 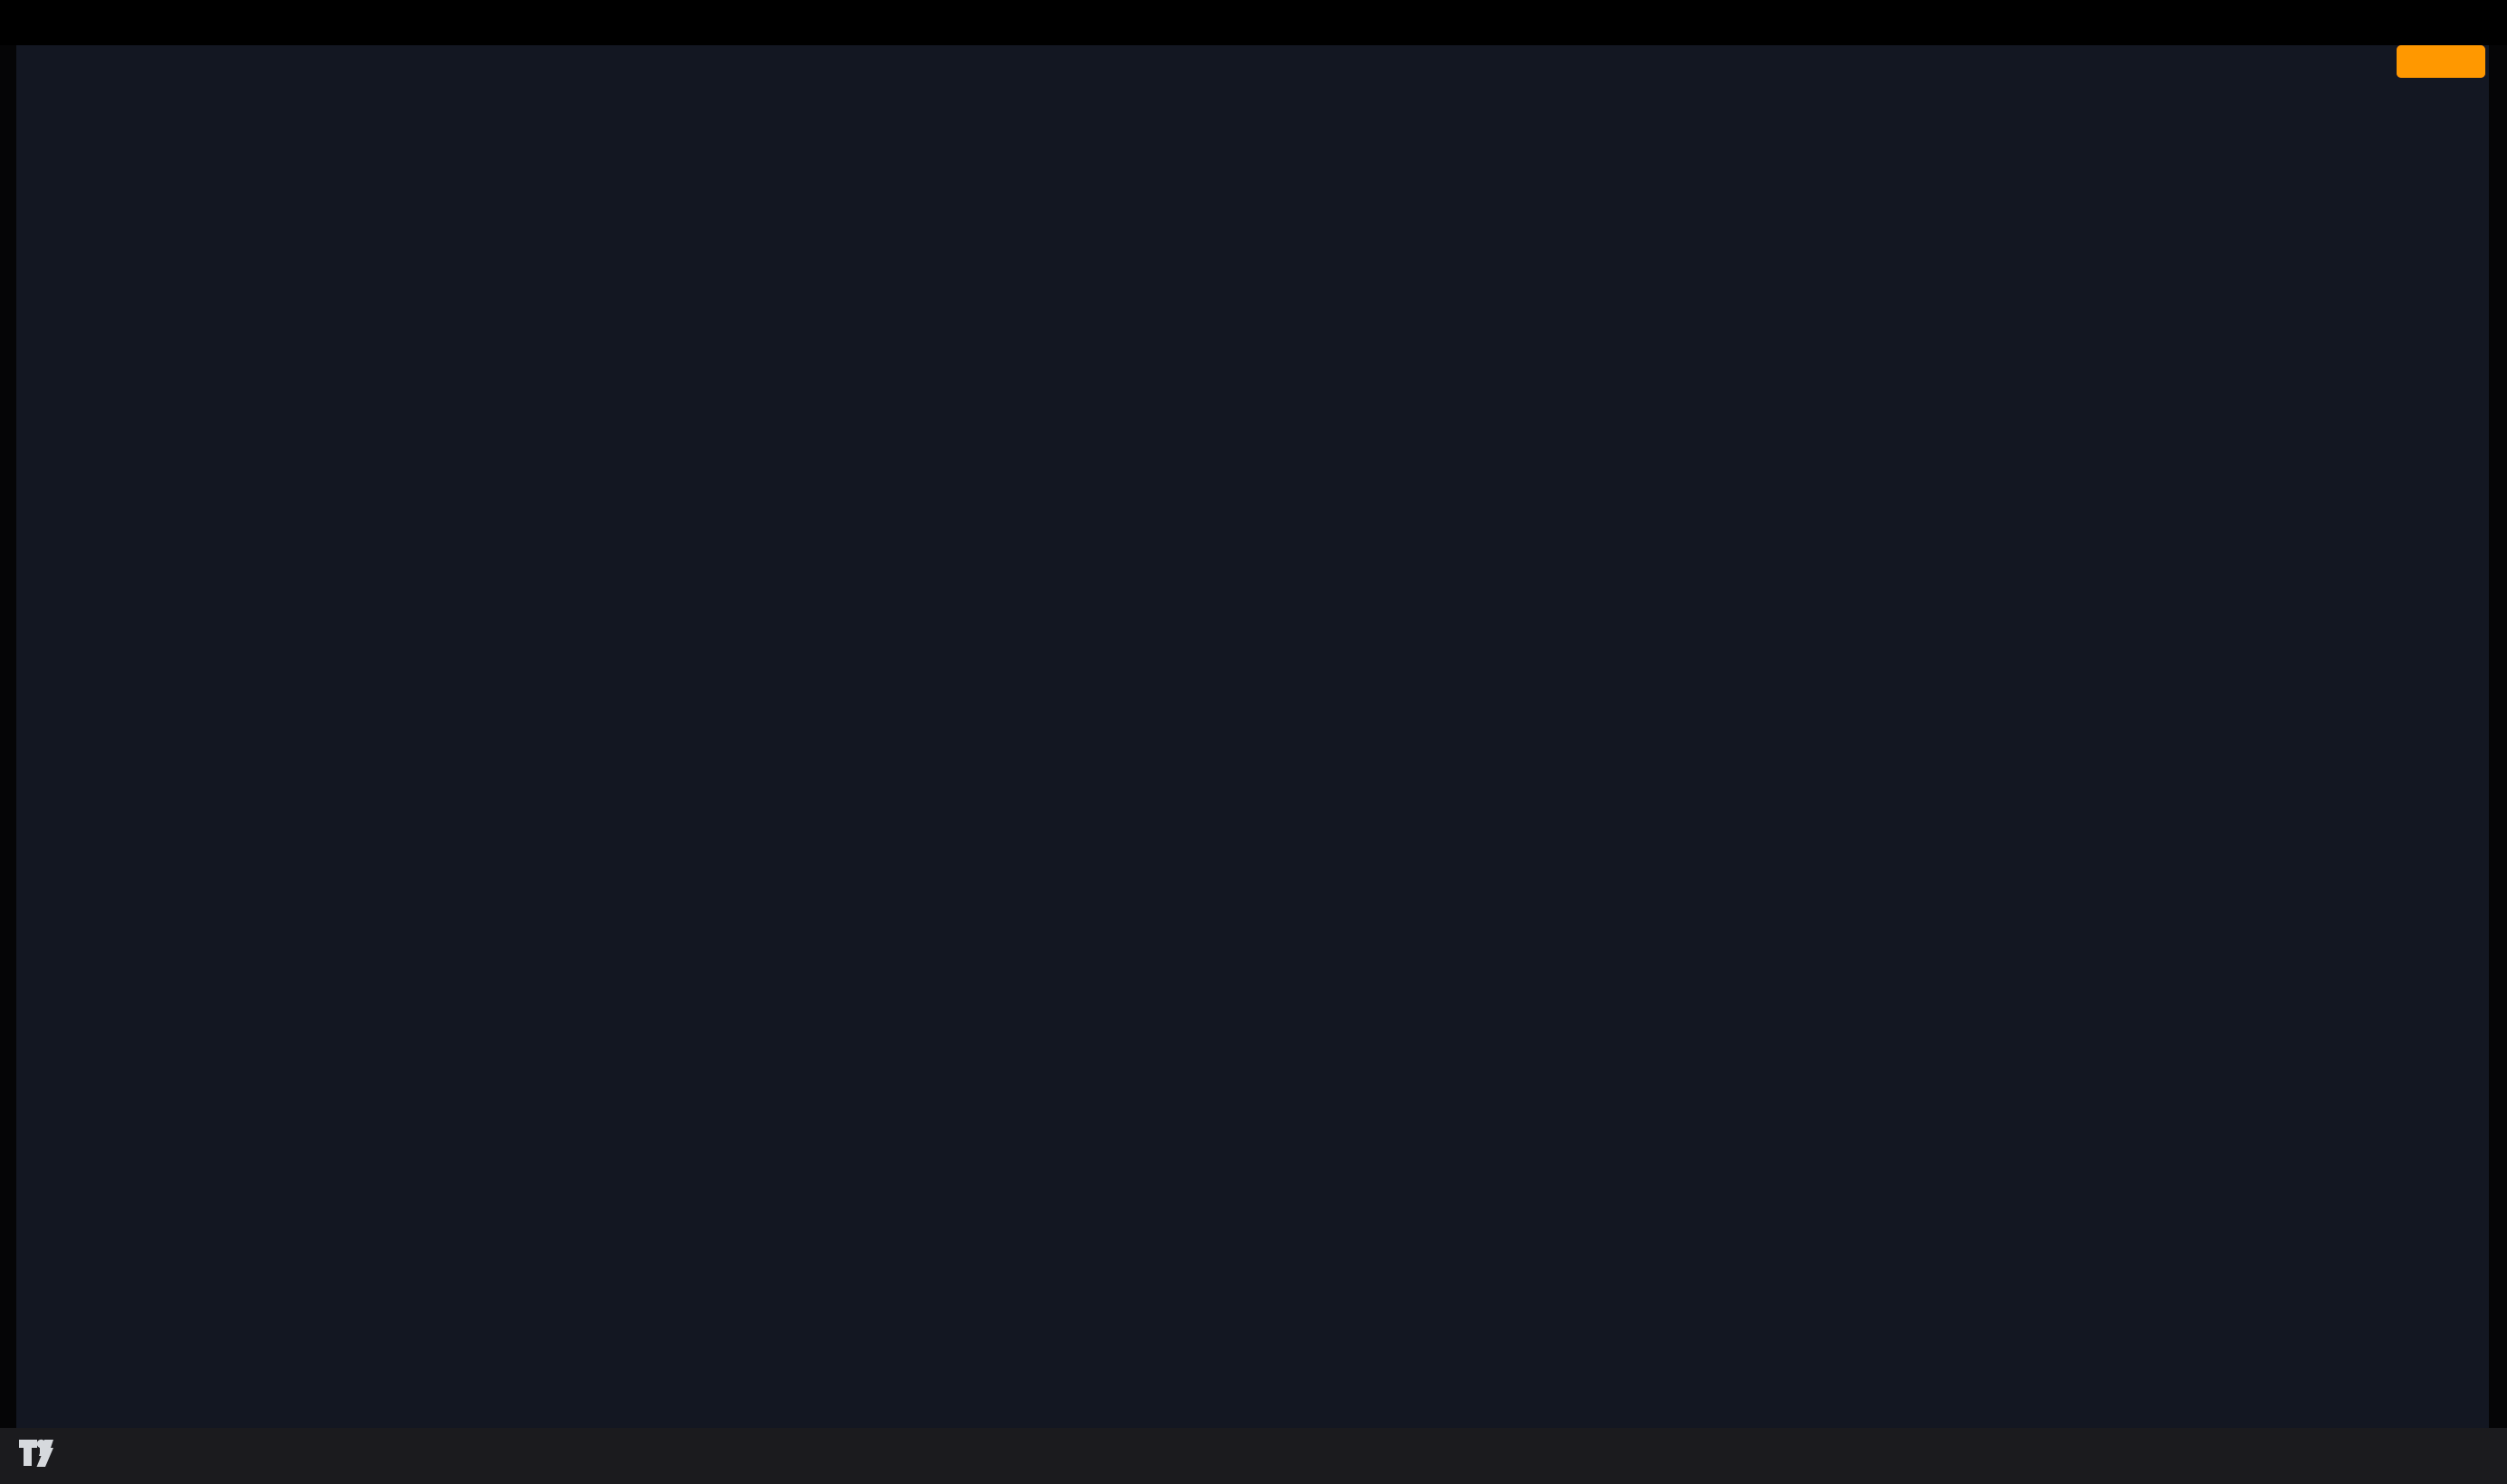 I want to click on tradingview-logo-icon, so click(x=36, y=1456).